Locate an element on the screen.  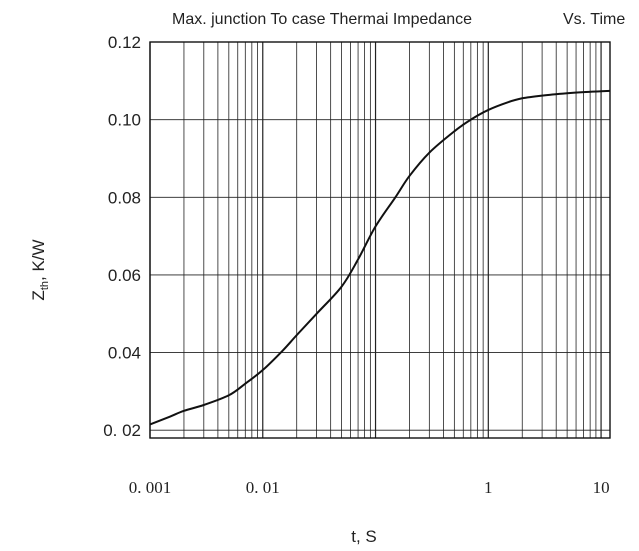
y-axis-label-rest: , K/W is located at coordinates (38, 260).